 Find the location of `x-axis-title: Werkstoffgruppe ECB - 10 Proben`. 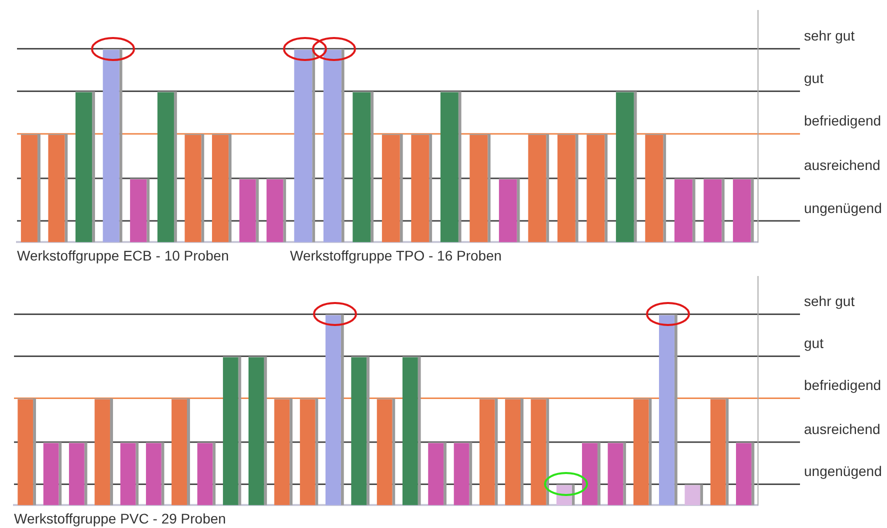

x-axis-title: Werkstoffgruppe ECB - 10 Proben is located at coordinates (123, 255).